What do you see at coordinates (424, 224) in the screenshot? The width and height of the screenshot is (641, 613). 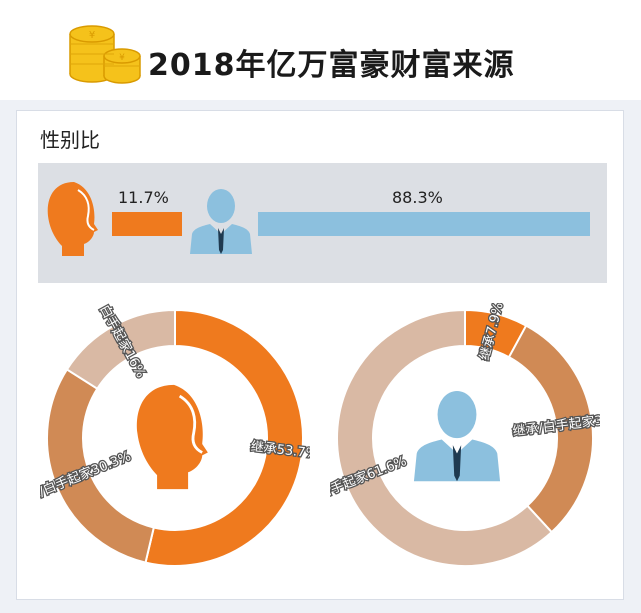 I see `male-ratio-bar` at bounding box center [424, 224].